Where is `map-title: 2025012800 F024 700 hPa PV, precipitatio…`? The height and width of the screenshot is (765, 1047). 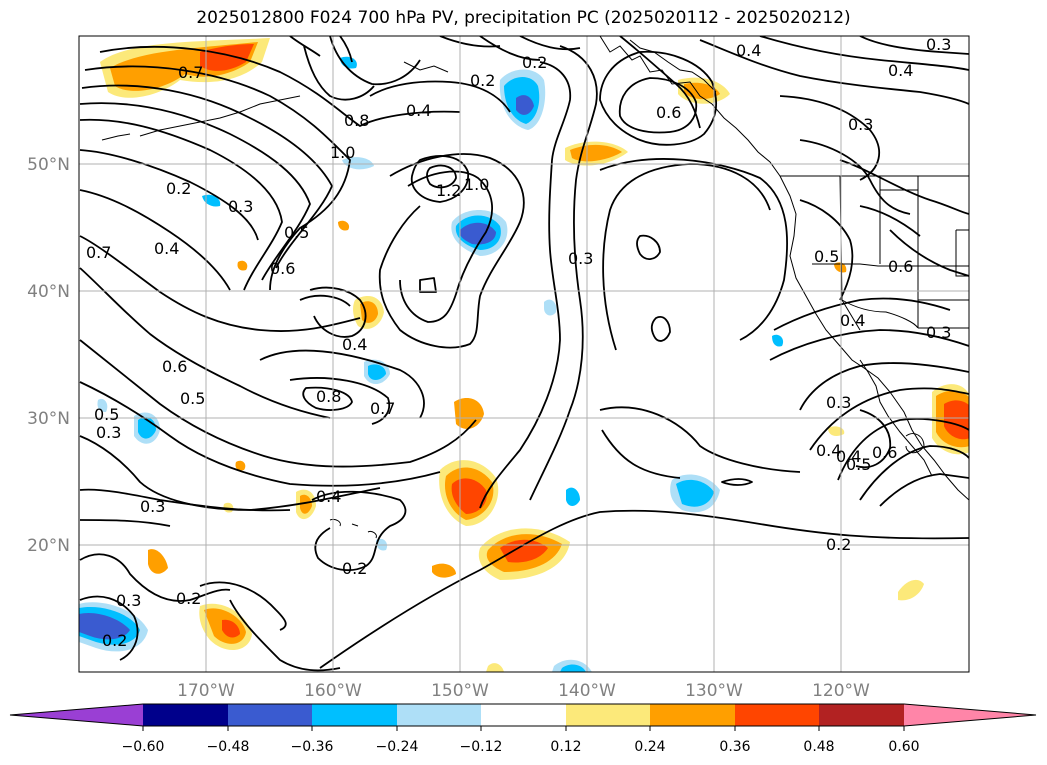 map-title: 2025012800 F024 700 hPa PV, precipitatio… is located at coordinates (523, 18).